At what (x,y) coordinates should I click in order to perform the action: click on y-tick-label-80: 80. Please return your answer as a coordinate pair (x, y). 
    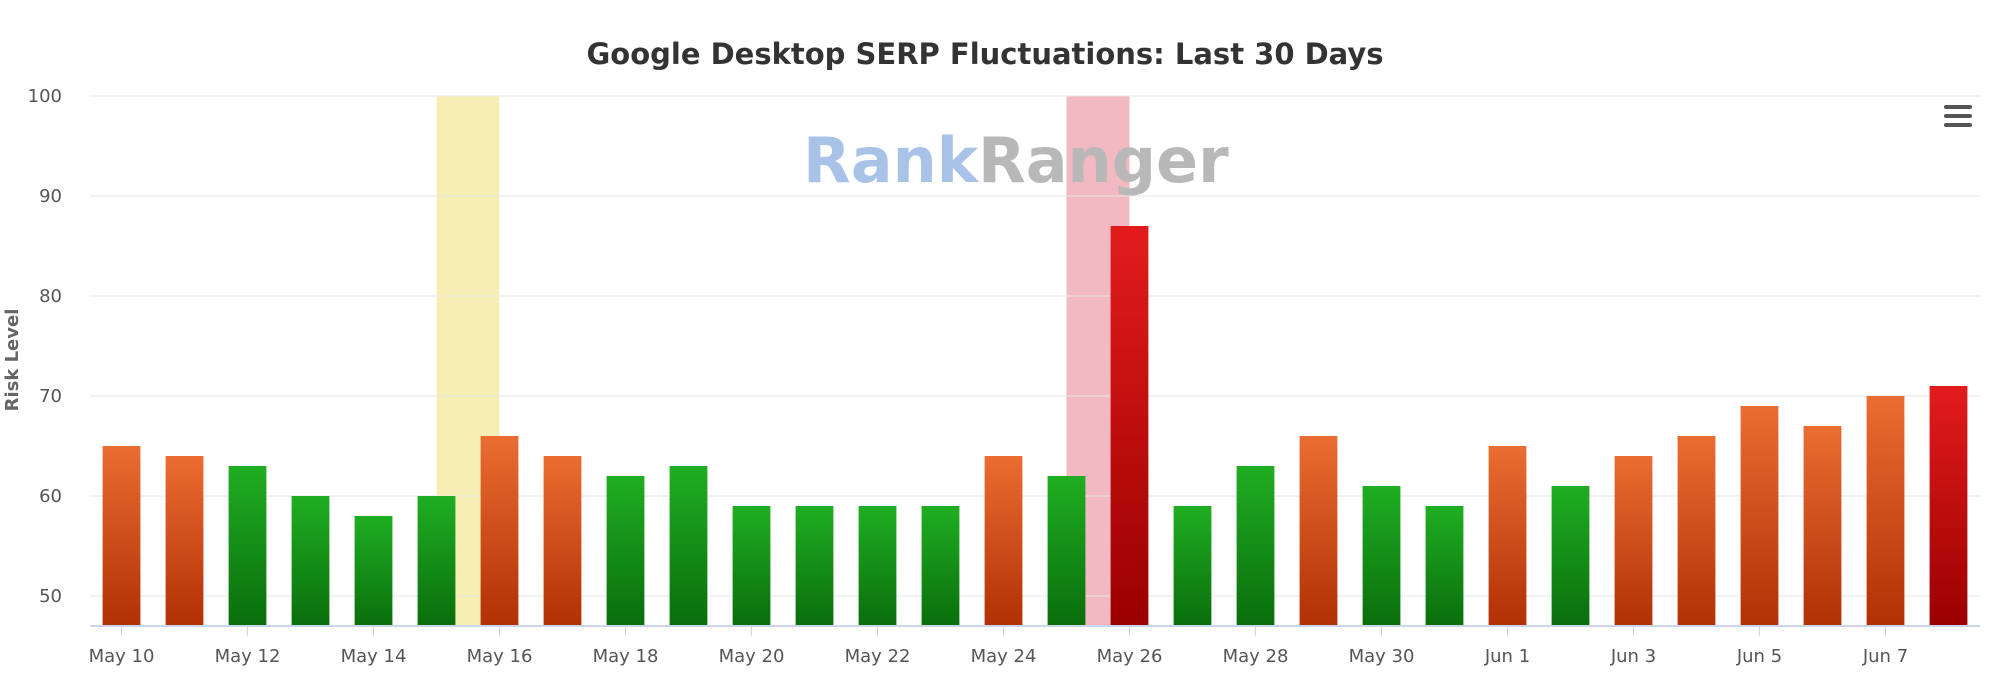
    Looking at the image, I should click on (50, 296).